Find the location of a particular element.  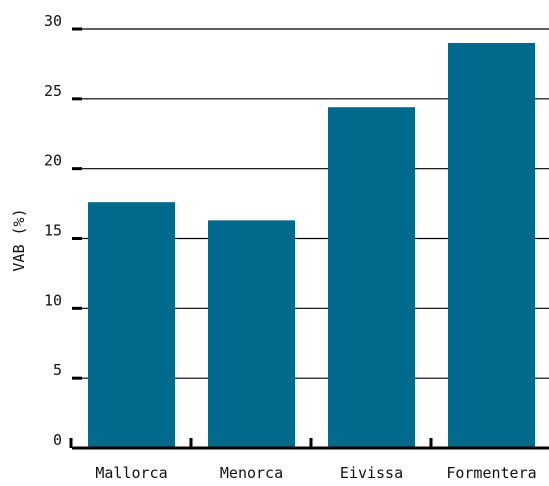

y-tick-label: 5 is located at coordinates (57, 370).